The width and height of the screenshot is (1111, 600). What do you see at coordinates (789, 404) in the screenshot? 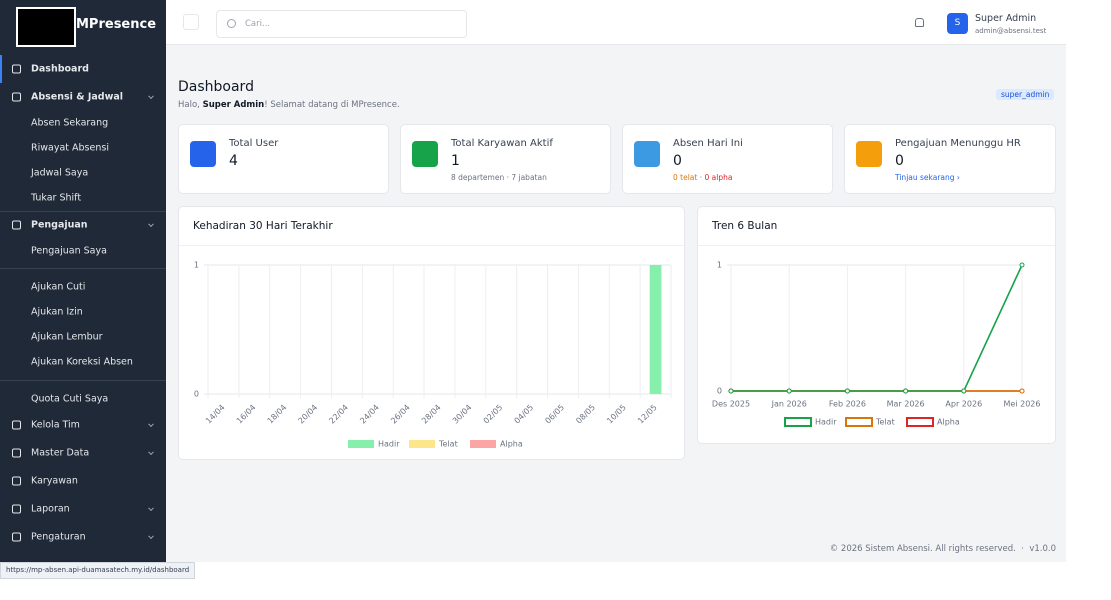
I see `x-tick-label: Jan 2026` at bounding box center [789, 404].